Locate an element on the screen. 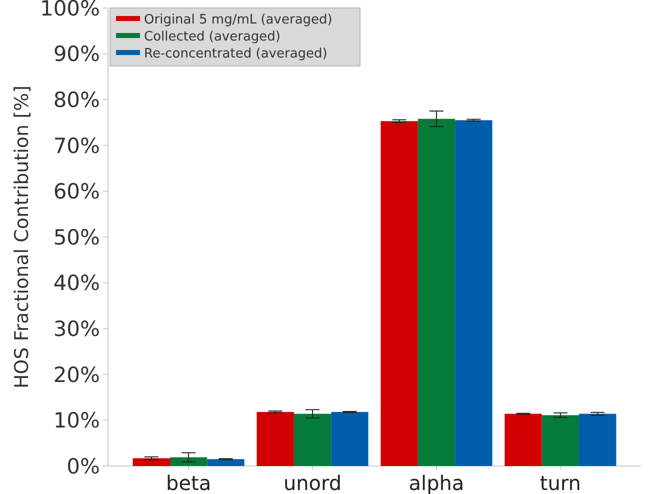 This screenshot has width=649, height=494. y-tick-label: 0% is located at coordinates (83, 466).